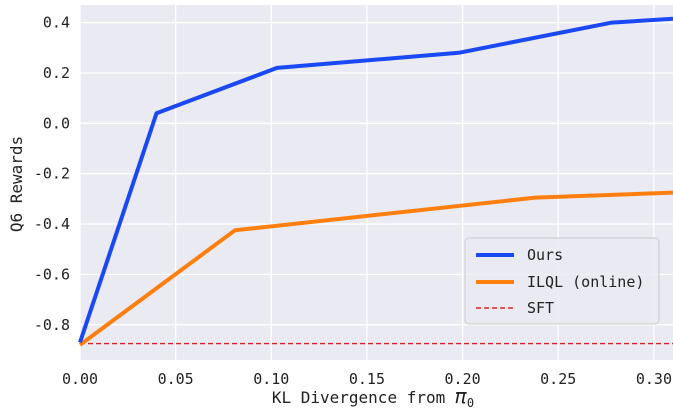  I want to click on x-axis-label: KL Divergence from π0, so click(373, 396).